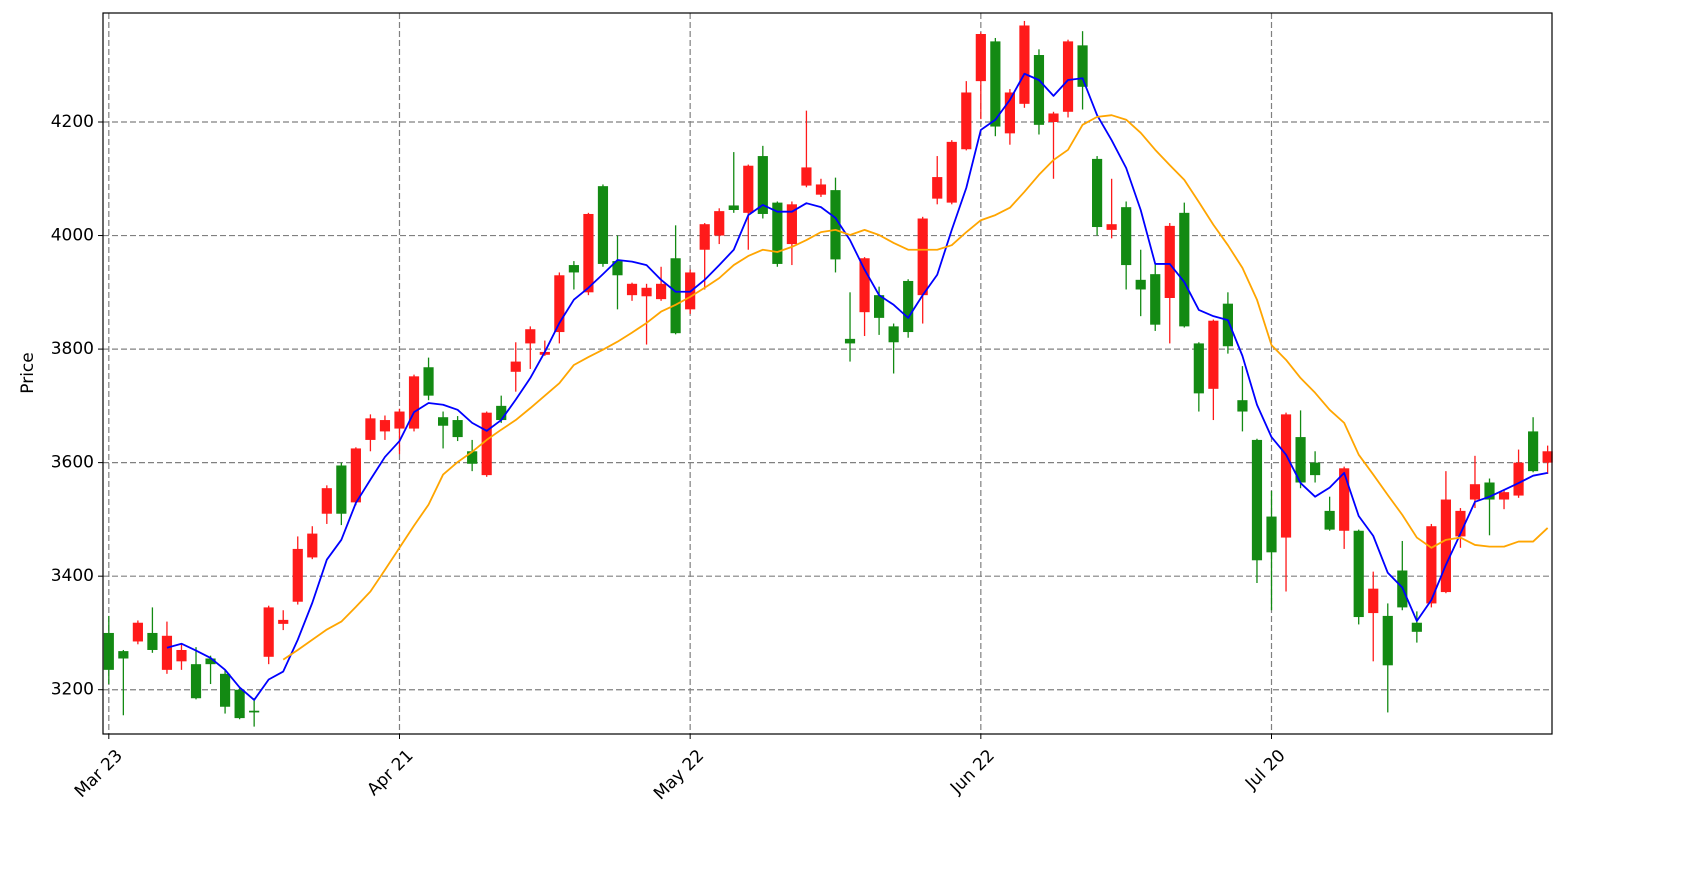 The image size is (1688, 893). Describe the element at coordinates (72, 122) in the screenshot. I see `y-tick-label: 4200` at that location.